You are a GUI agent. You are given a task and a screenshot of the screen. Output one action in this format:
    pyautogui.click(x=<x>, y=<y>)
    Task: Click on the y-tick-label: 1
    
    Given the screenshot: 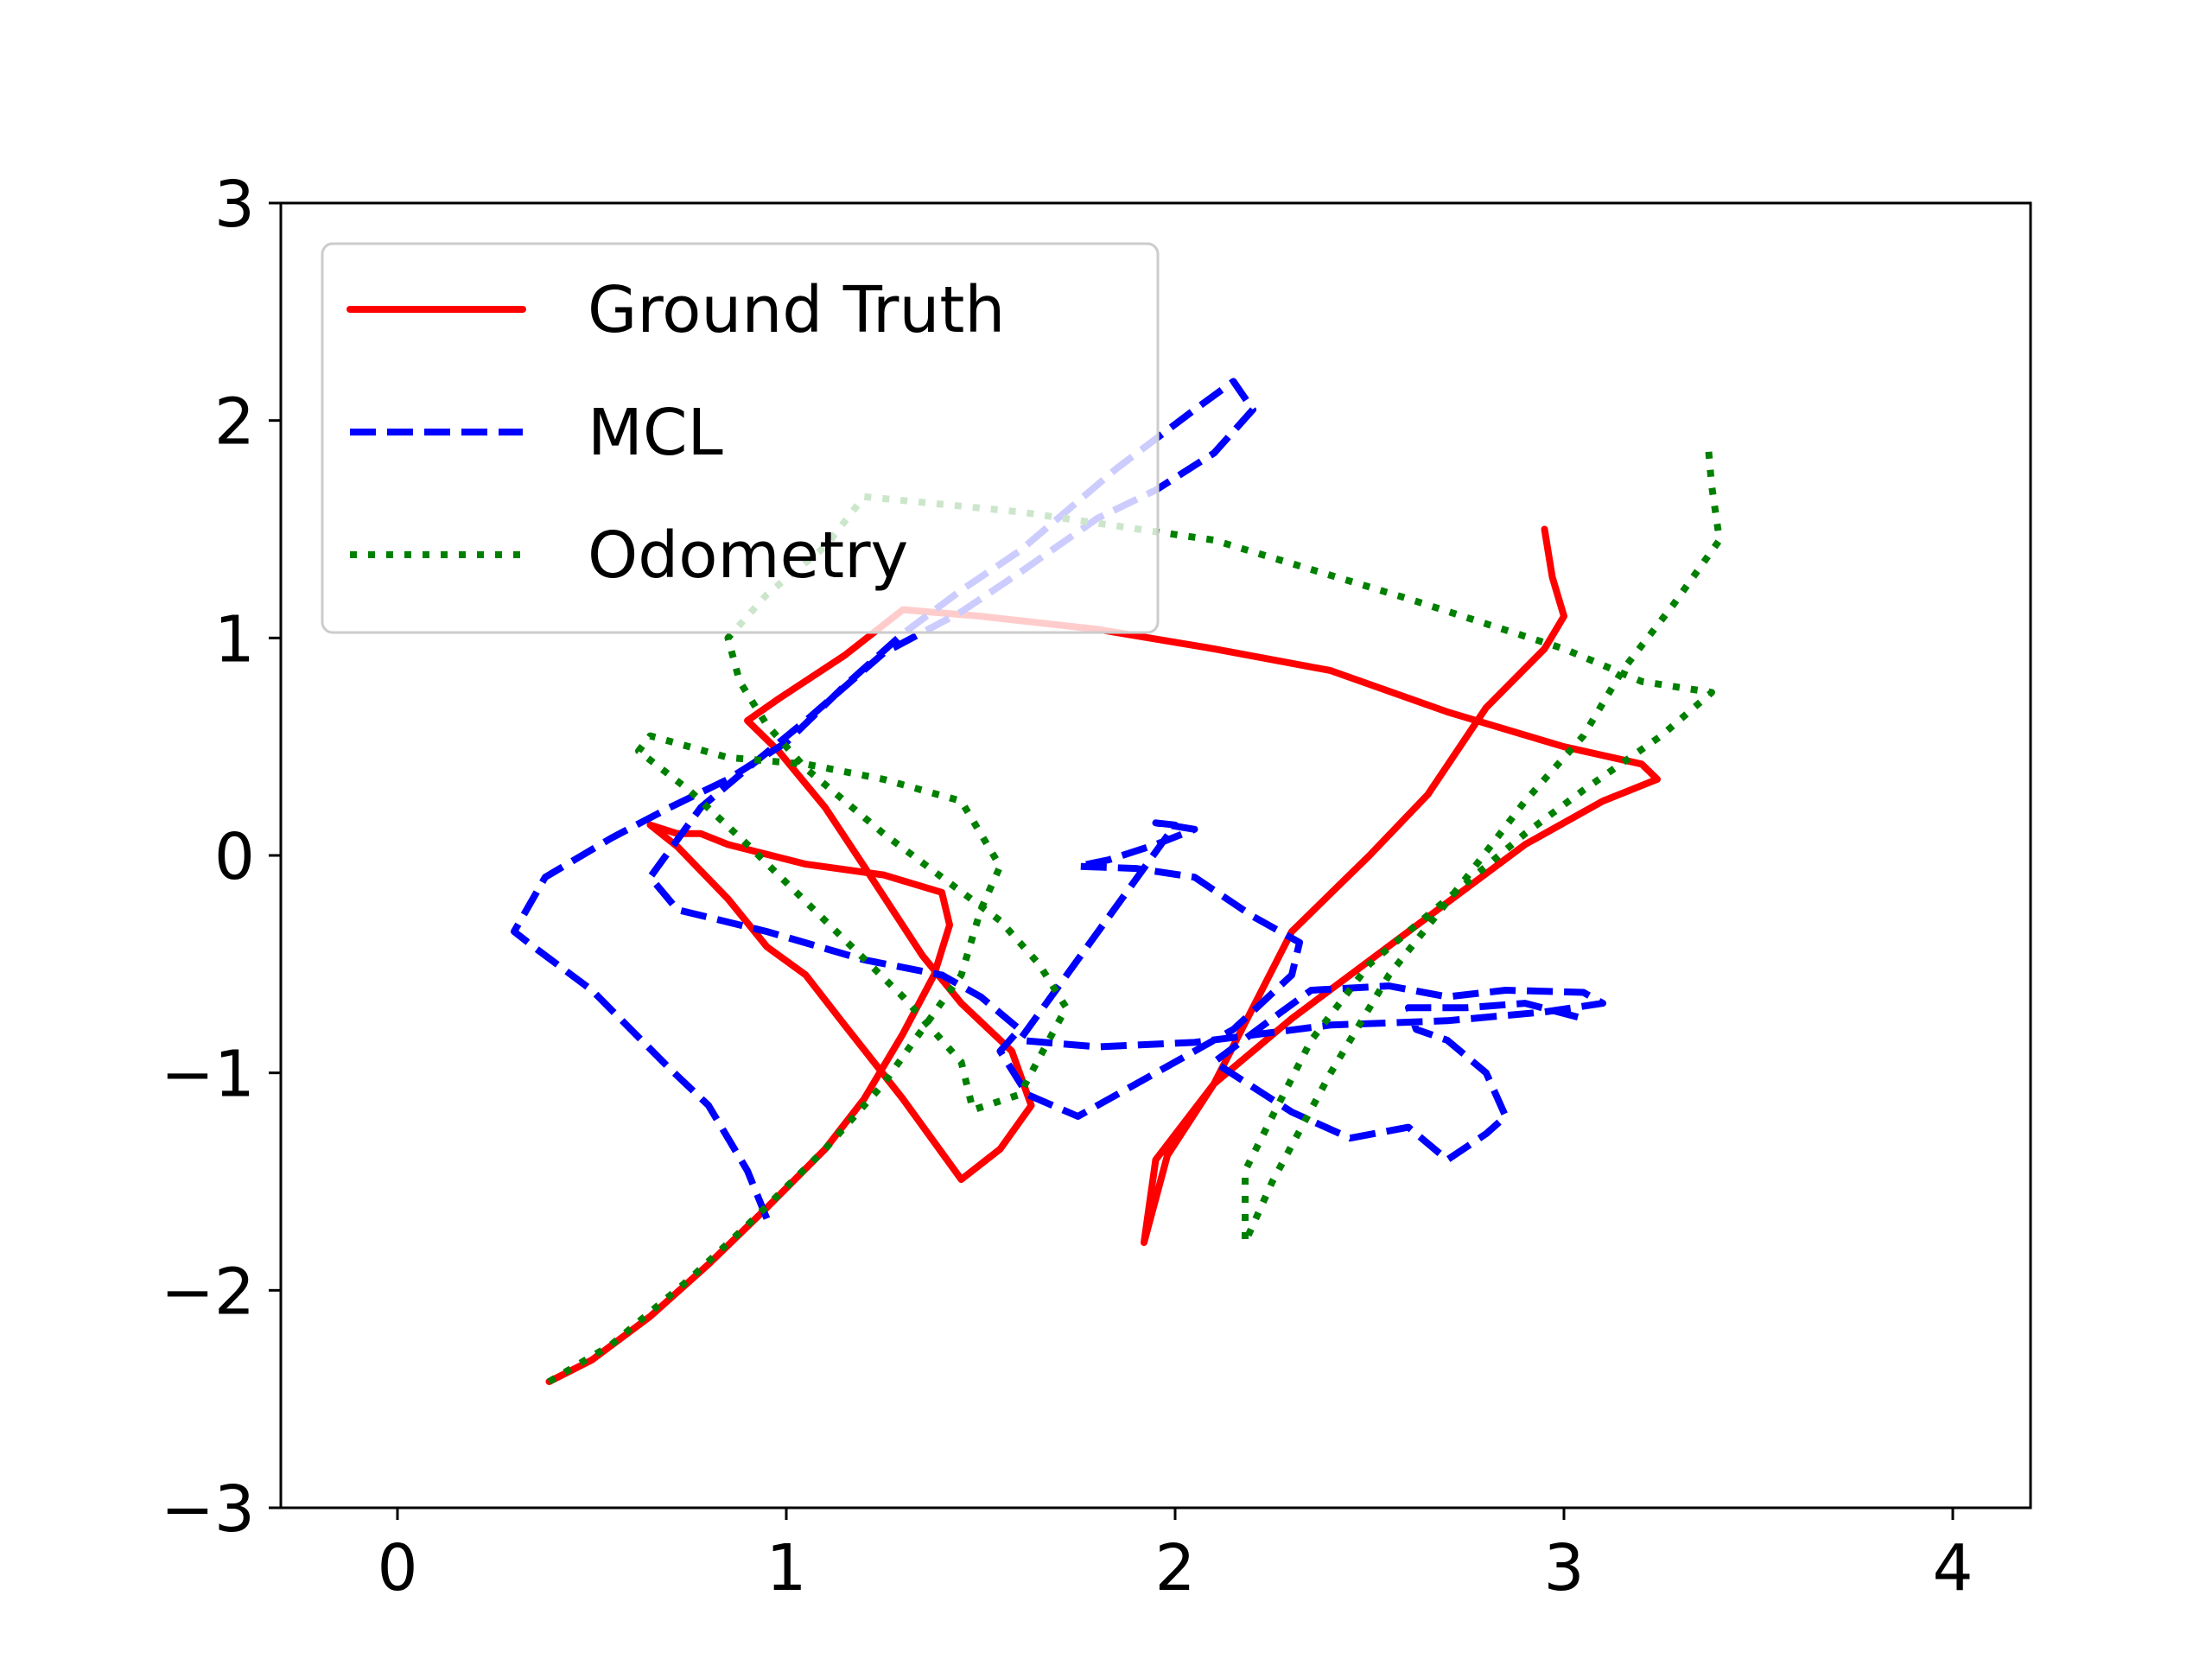 What is the action you would take?
    pyautogui.click(x=234, y=639)
    